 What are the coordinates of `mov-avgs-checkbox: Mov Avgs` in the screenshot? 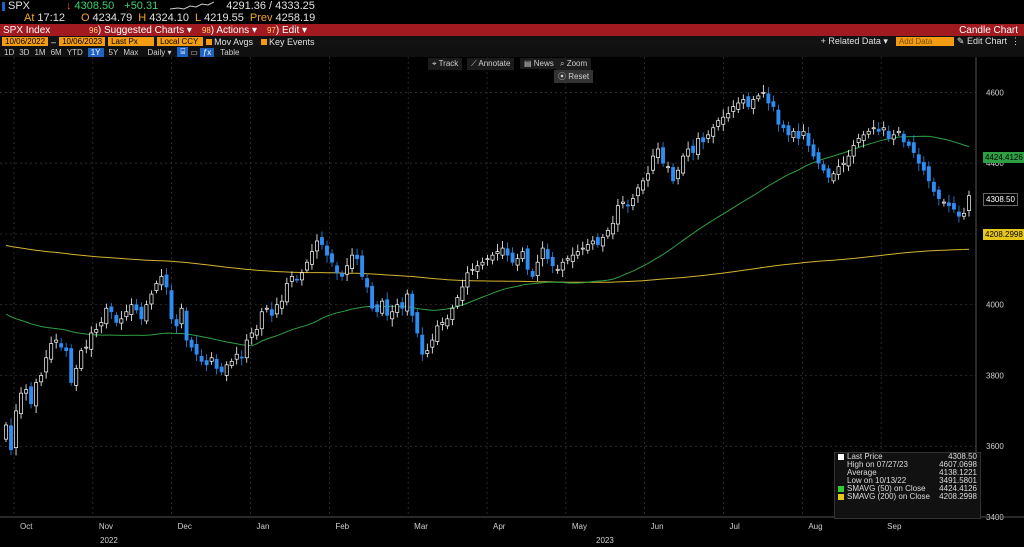 It's located at (229, 42).